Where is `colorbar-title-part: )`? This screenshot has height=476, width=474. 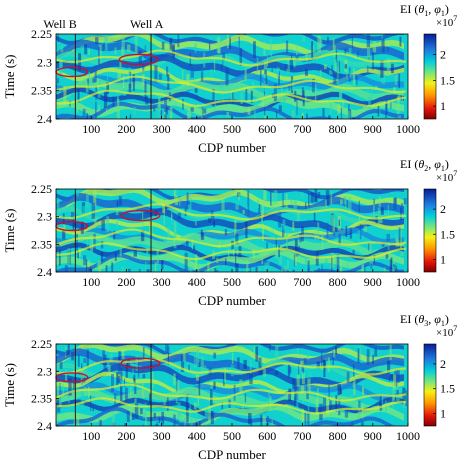 colorbar-title-part: ) is located at coordinates (447, 319).